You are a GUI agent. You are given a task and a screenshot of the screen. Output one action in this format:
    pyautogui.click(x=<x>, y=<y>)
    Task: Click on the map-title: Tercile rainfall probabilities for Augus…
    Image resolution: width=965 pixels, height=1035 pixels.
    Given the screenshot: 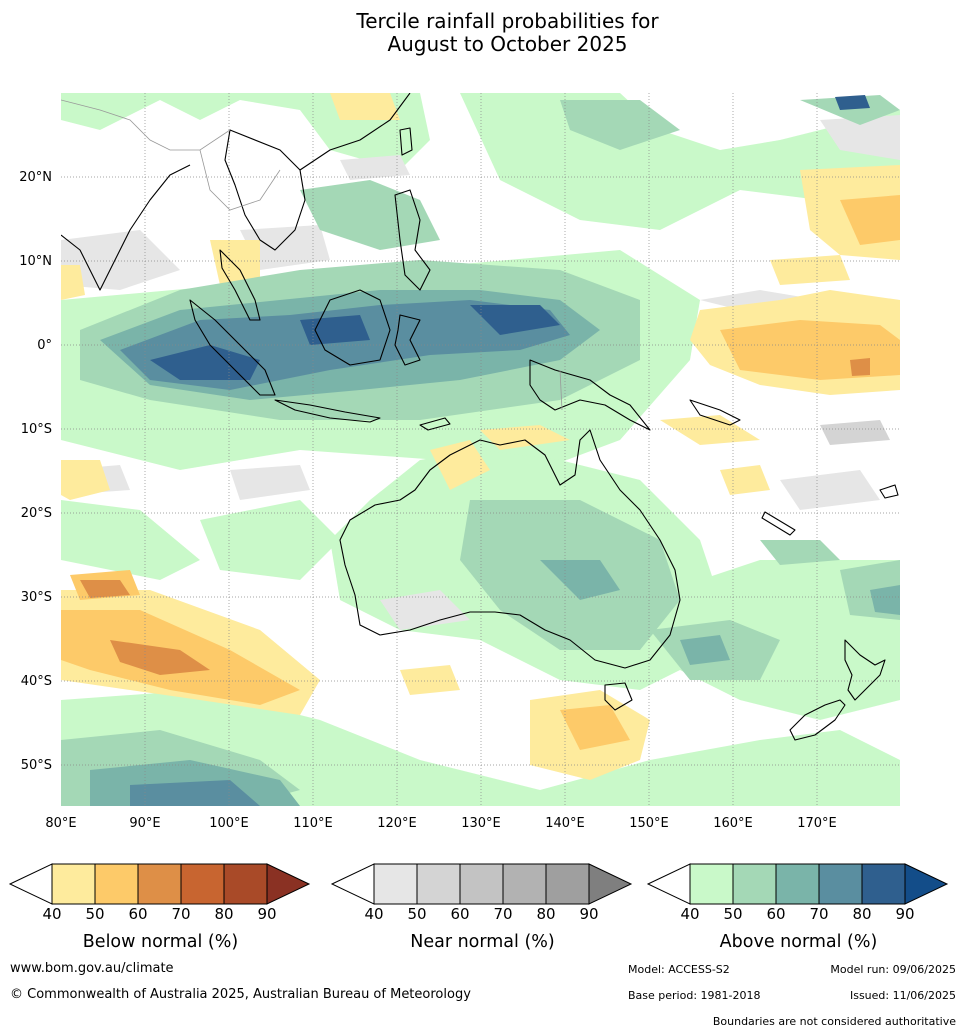 What is the action you would take?
    pyautogui.click(x=482, y=33)
    